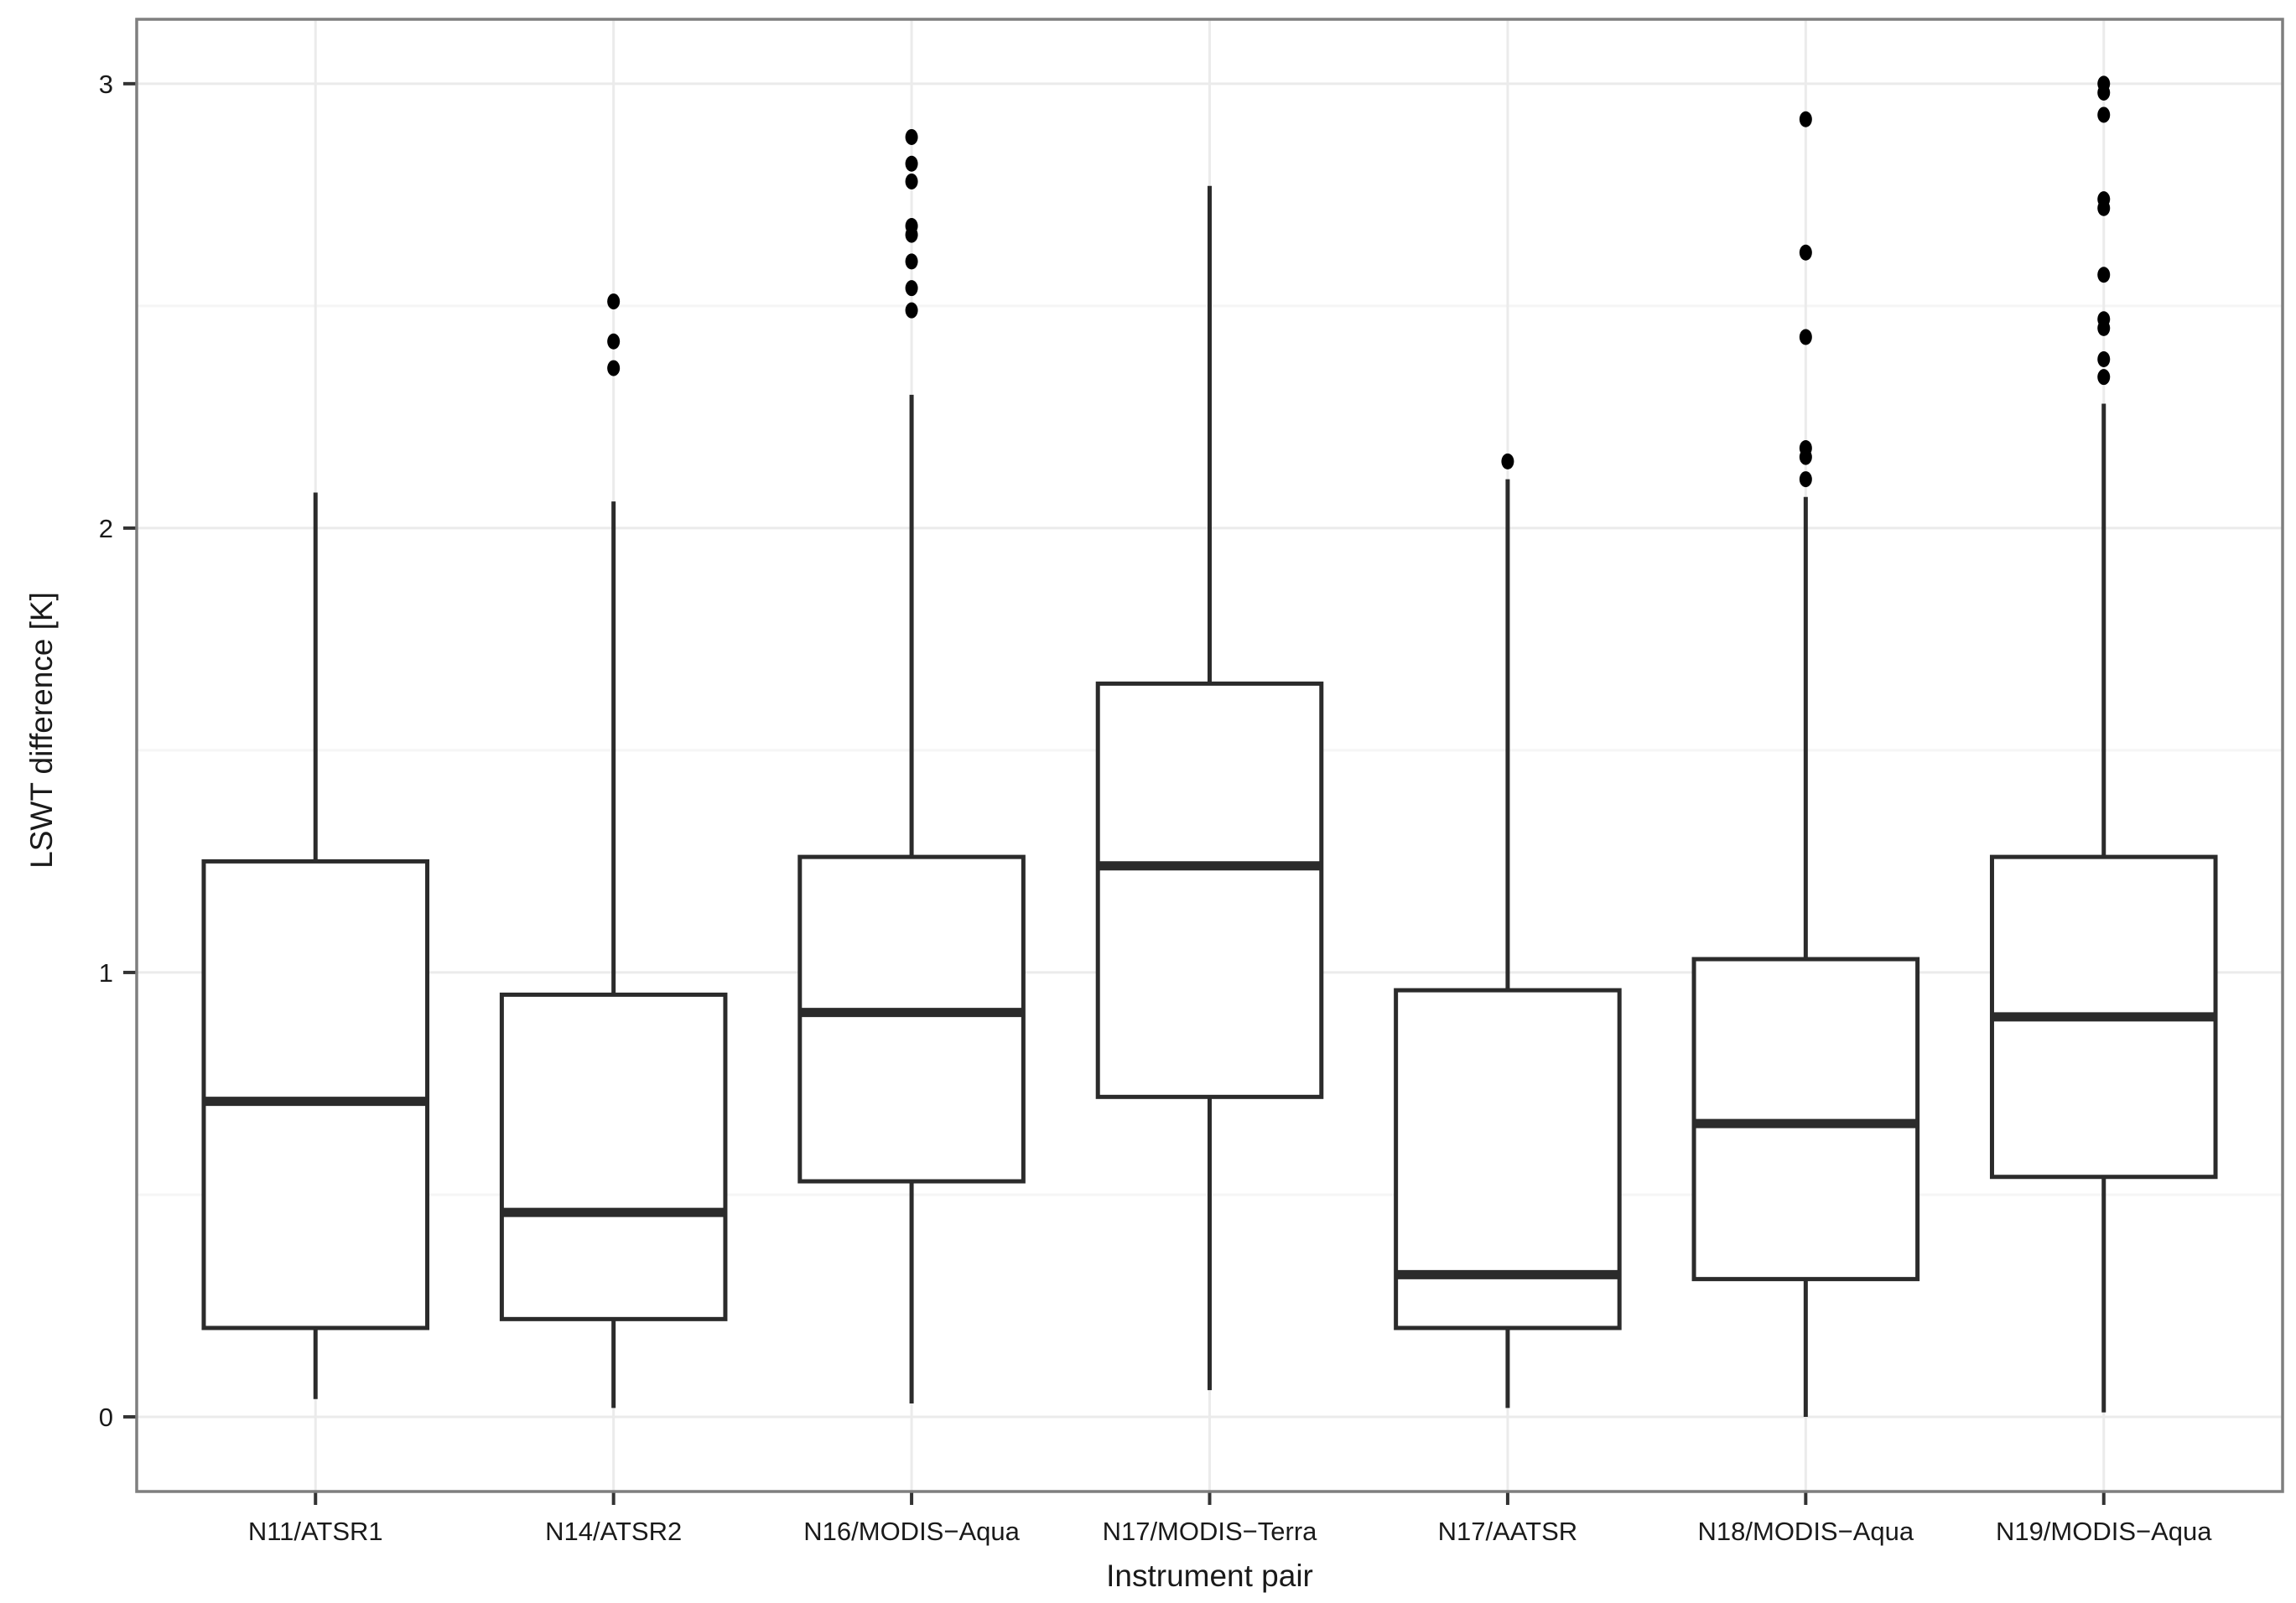  What do you see at coordinates (2104, 1531) in the screenshot?
I see `x-tick-label: N19/MODIS−Aqua` at bounding box center [2104, 1531].